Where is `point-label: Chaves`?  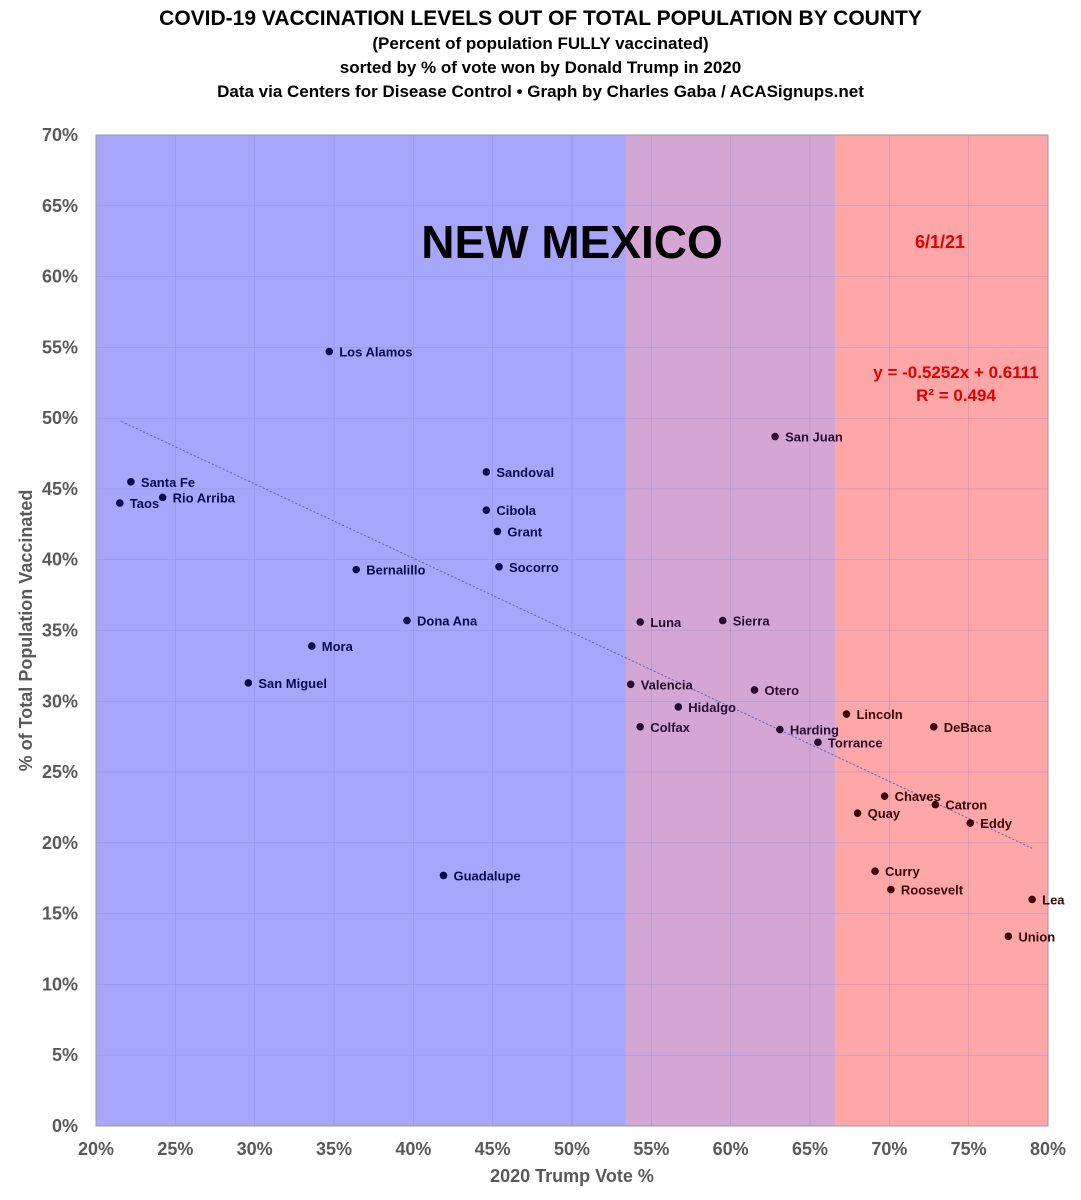
point-label: Chaves is located at coordinates (918, 796).